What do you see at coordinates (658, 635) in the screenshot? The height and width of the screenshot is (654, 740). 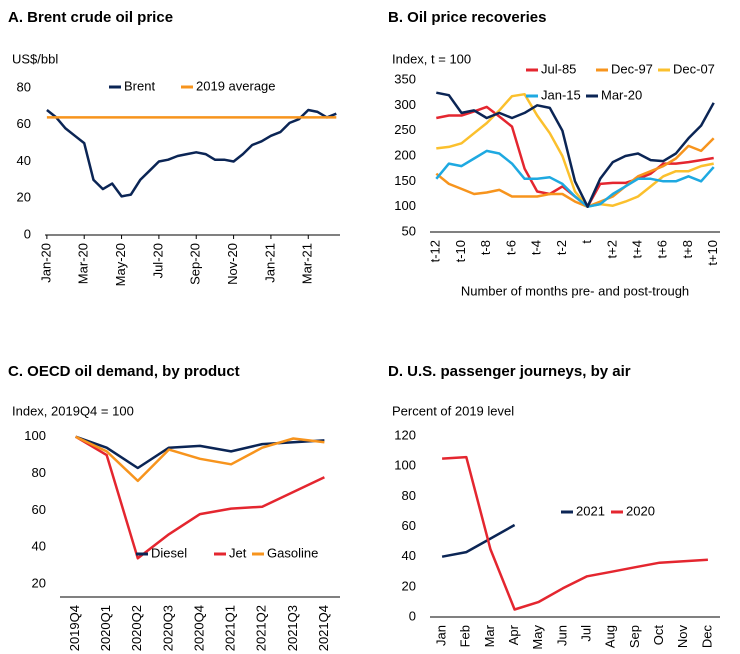 I see `x-tick-label: Oct` at bounding box center [658, 635].